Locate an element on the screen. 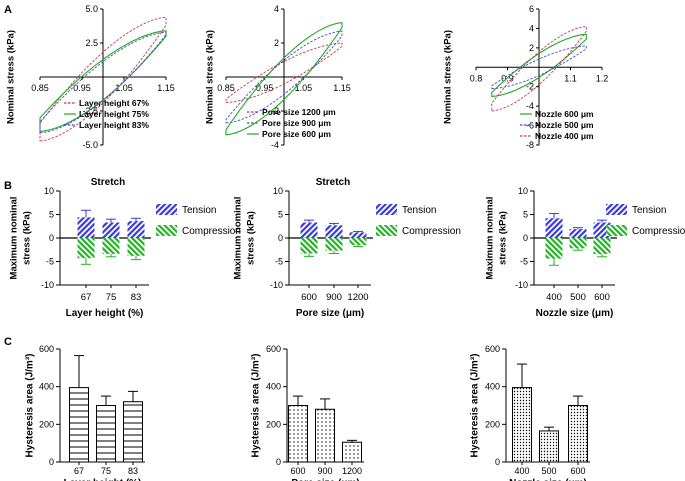  y-tick-label: 200 is located at coordinates (273, 424).